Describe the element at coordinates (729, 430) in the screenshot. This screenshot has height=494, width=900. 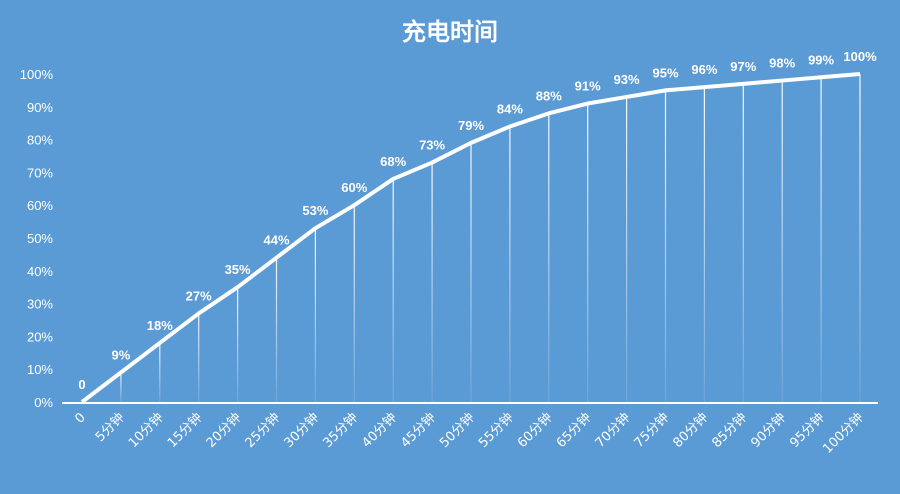
I see `x-tick-label: 85分钟` at that location.